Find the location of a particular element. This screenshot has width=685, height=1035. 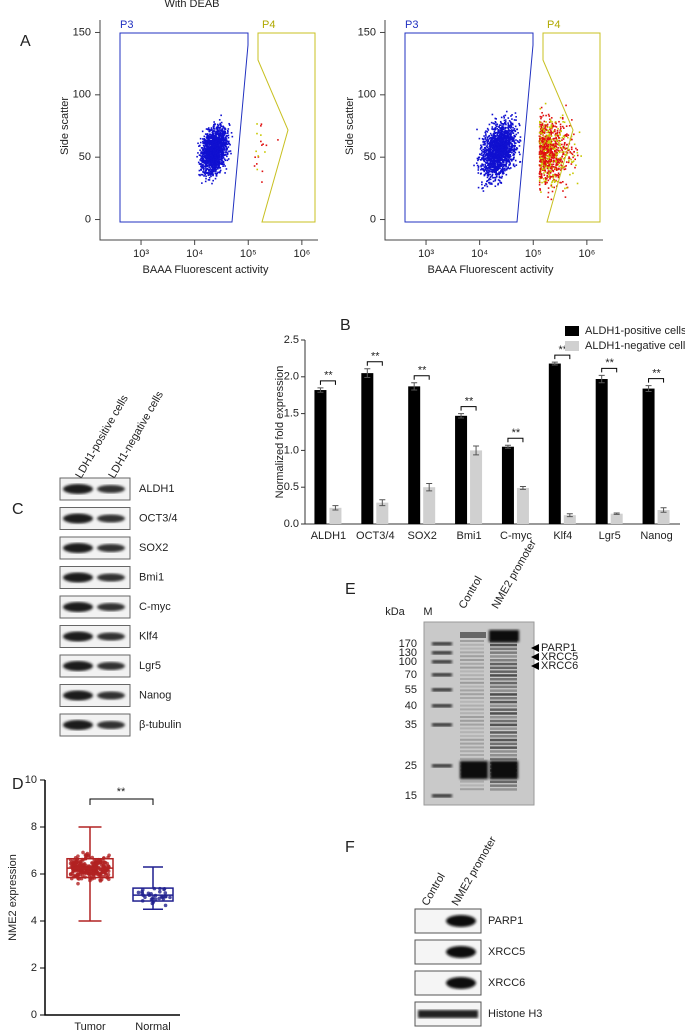

significance: ** is located at coordinates (328, 376).